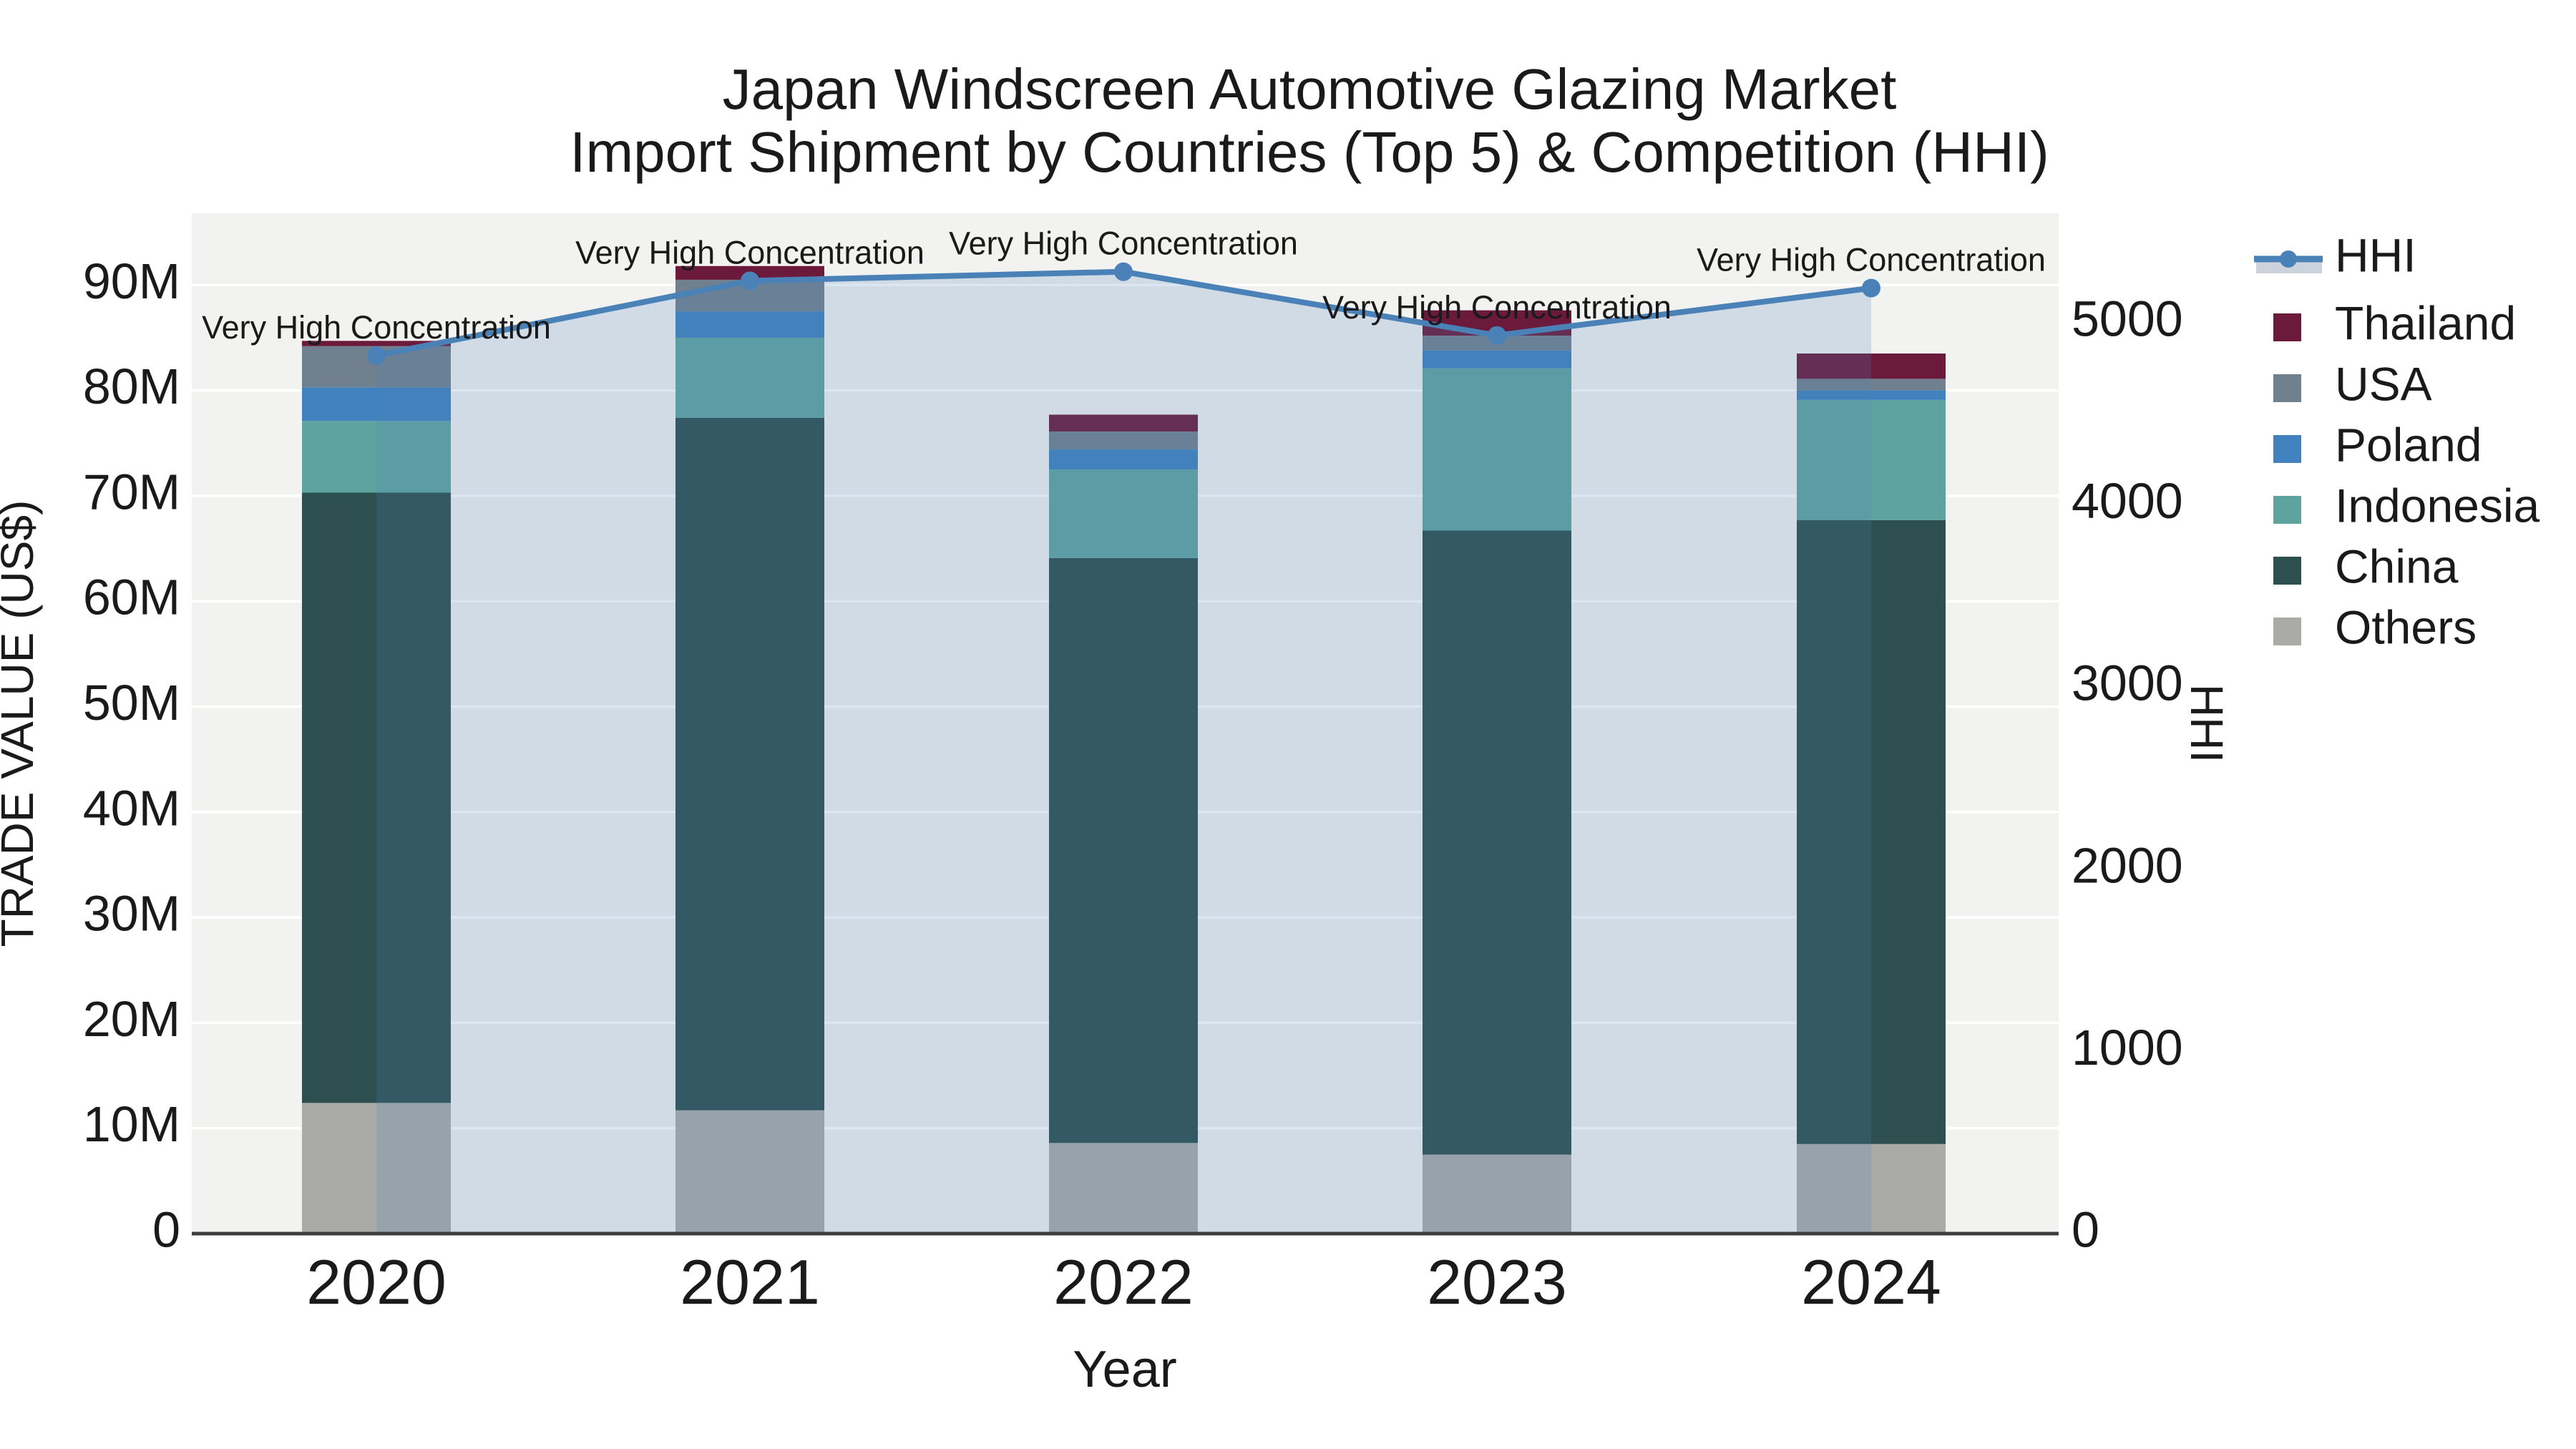  What do you see at coordinates (376, 1168) in the screenshot?
I see `bar-segment-others-2020` at bounding box center [376, 1168].